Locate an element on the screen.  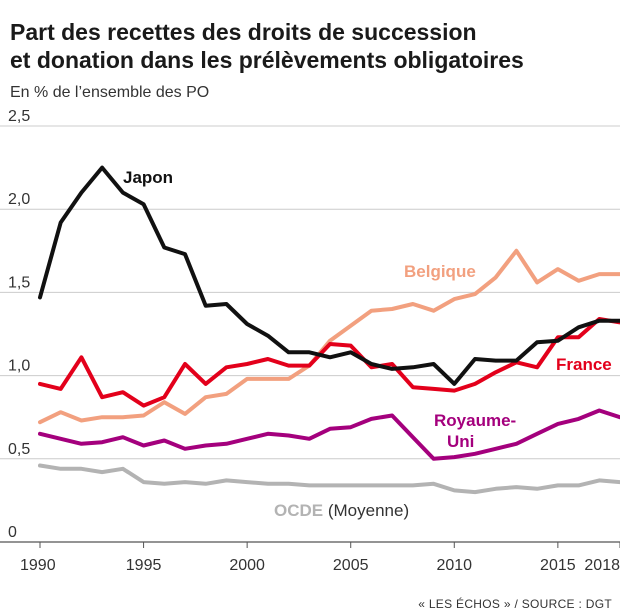
y-tick-label: 1,0 is located at coordinates (19, 366).